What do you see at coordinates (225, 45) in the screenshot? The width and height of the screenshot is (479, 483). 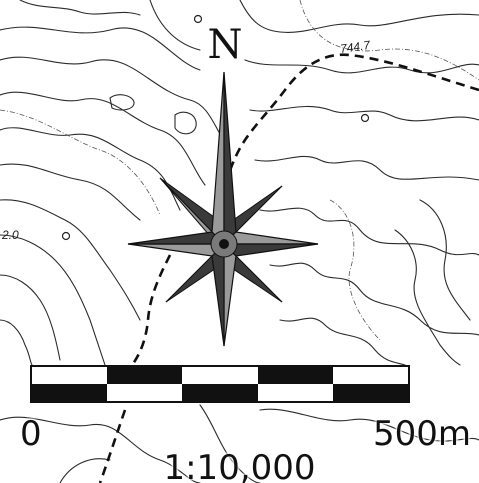 I see `north-label: N` at bounding box center [225, 45].